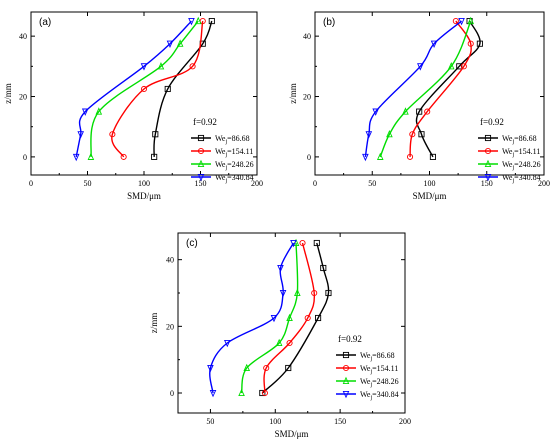 Image resolution: width=550 pixels, height=441 pixels. I want to click on panel-label: (b), so click(329, 22).